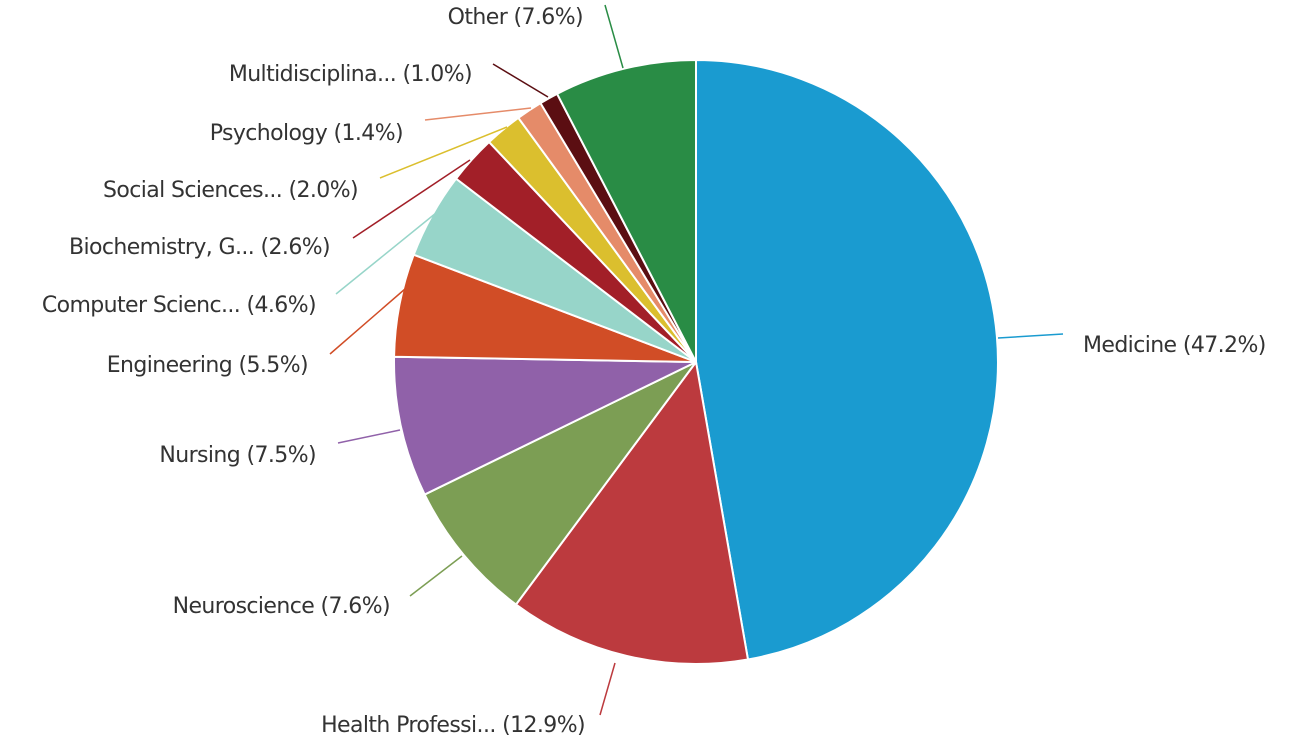 This screenshot has height=743, width=1291. Describe the element at coordinates (237, 455) in the screenshot. I see `slice-label: Nursing (7.5%)` at that location.